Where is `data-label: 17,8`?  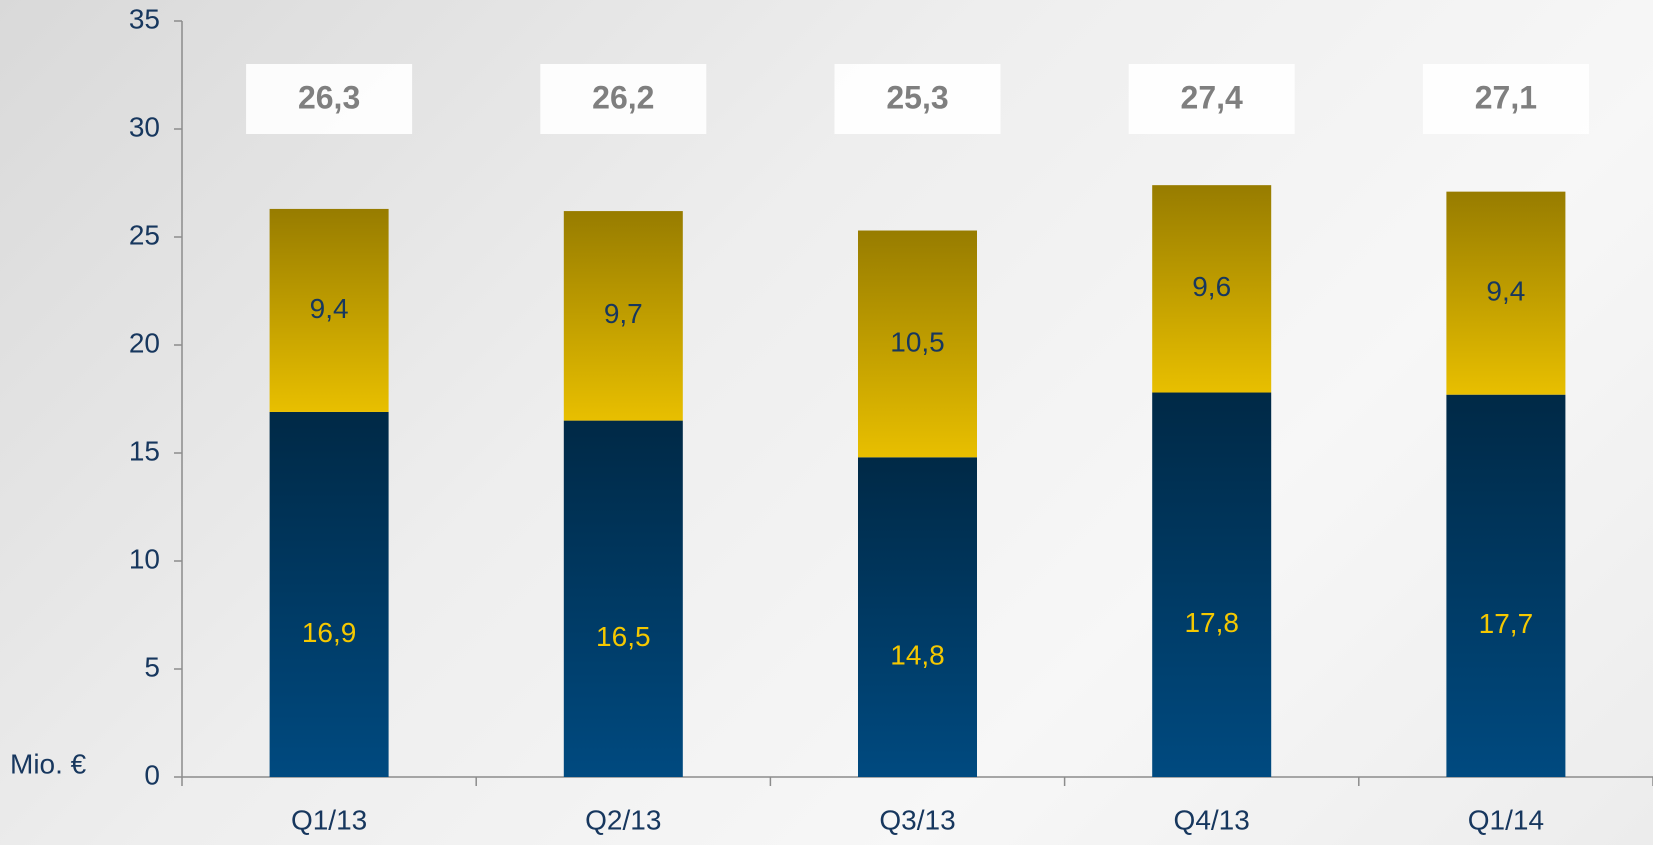 data-label: 17,8 is located at coordinates (1211, 622).